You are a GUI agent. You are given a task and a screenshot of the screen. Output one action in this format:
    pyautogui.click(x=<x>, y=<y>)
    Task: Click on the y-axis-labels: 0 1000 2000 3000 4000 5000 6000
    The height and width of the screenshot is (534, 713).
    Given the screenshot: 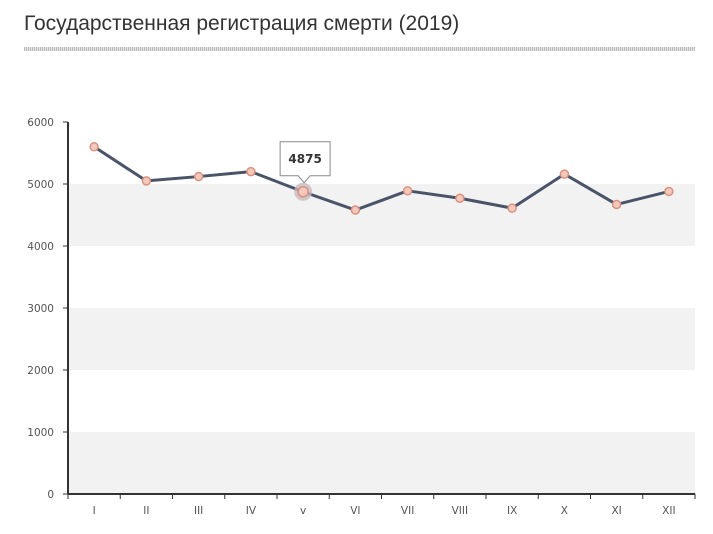 What is the action you would take?
    pyautogui.click(x=40, y=309)
    